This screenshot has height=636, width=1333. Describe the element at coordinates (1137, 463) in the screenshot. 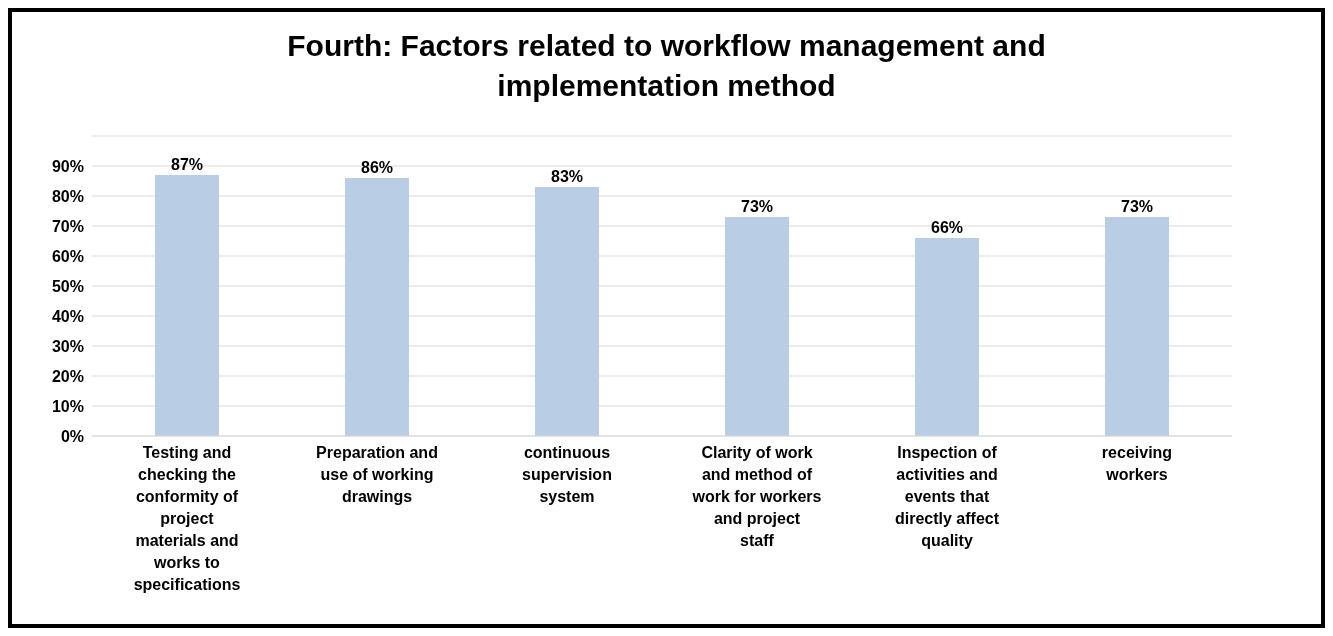

I see `x-tick-label: receiving workers` at that location.